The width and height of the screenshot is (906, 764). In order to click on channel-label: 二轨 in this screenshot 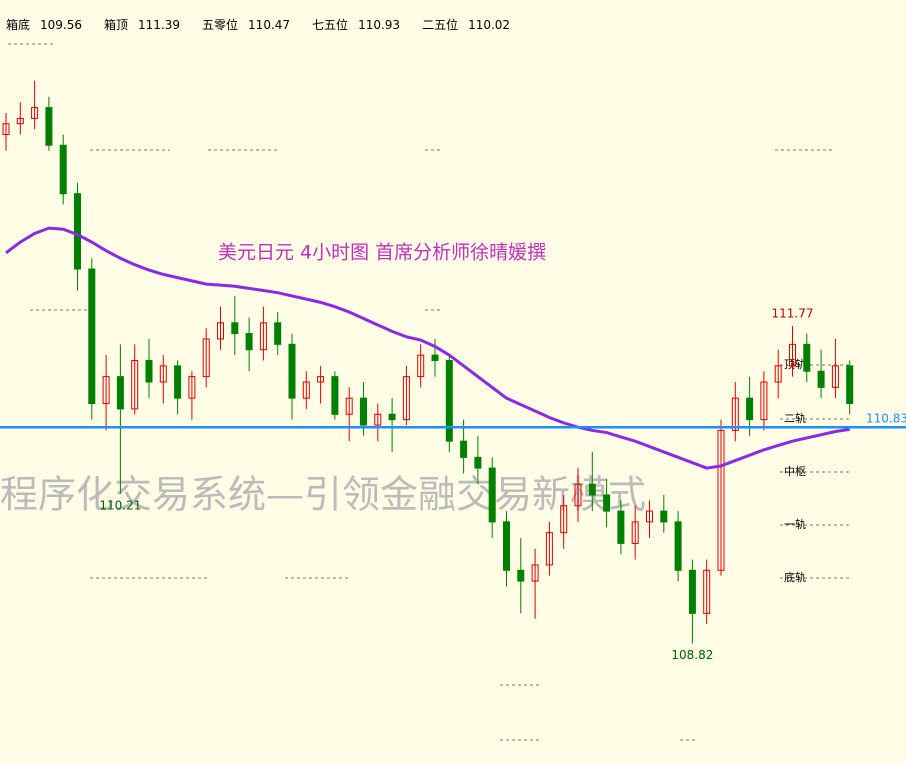, I will do `click(795, 418)`.